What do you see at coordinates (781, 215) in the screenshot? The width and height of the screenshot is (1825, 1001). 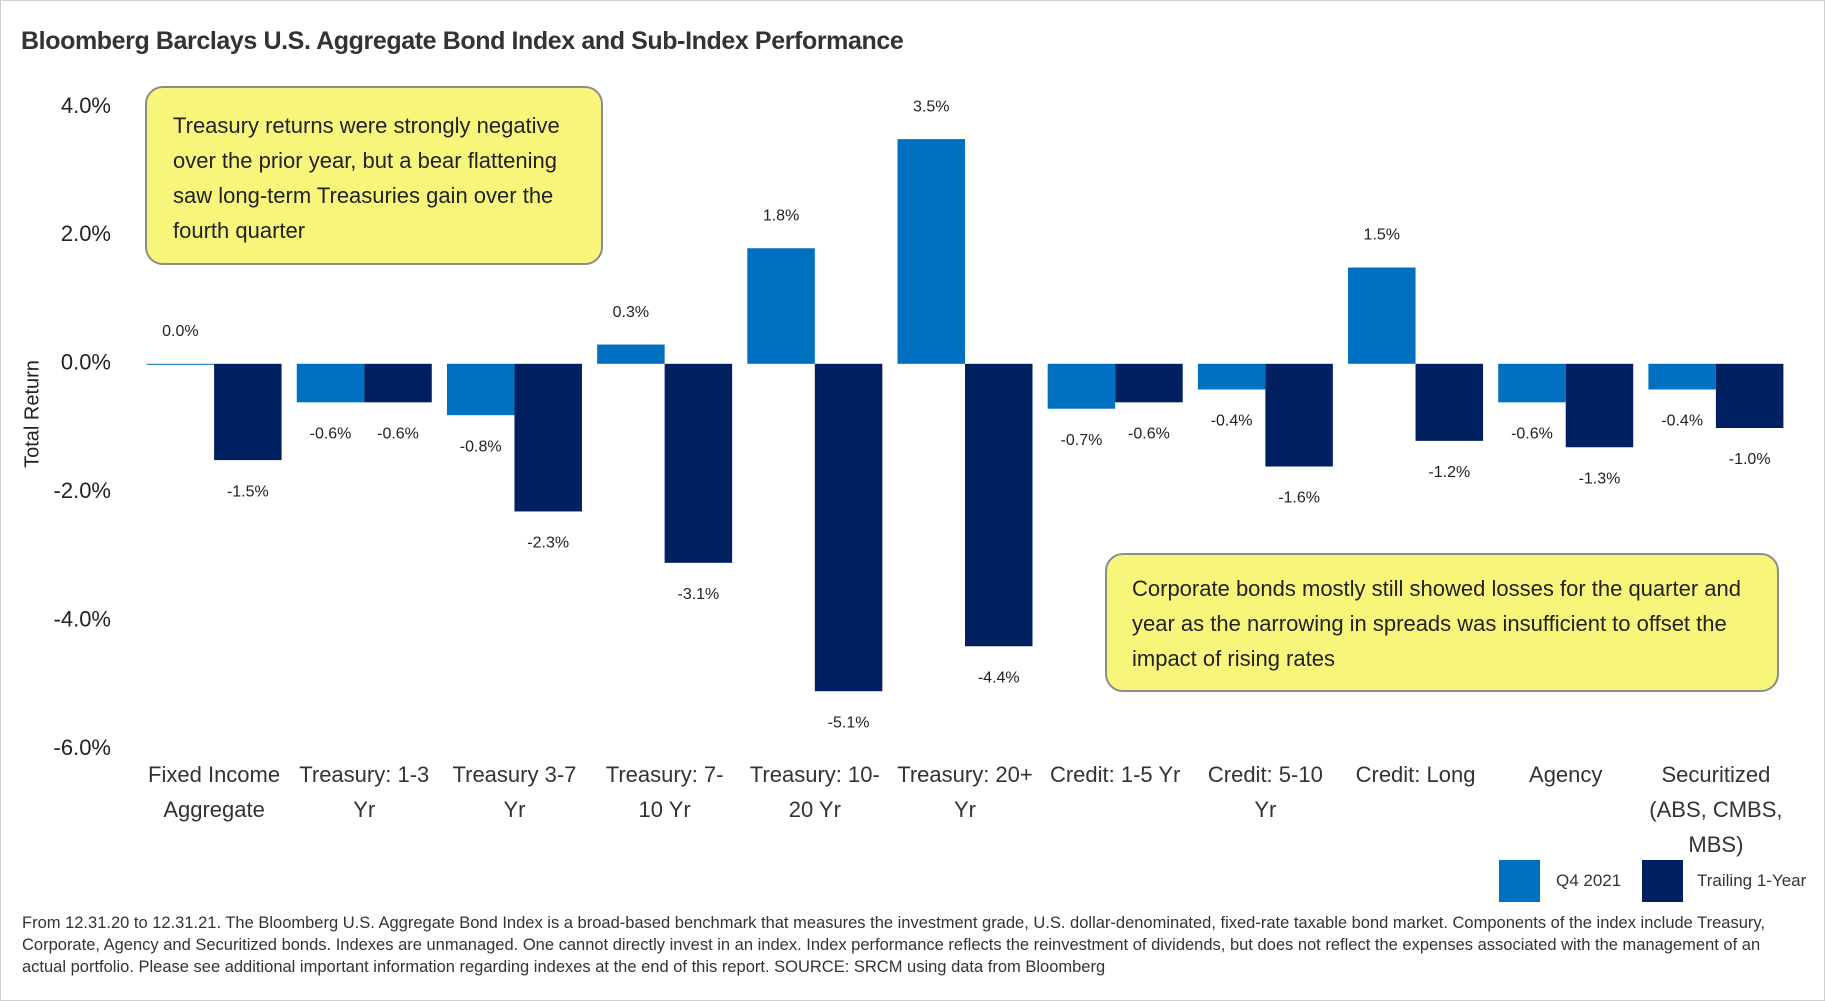 I see `data-label: 1.8%` at bounding box center [781, 215].